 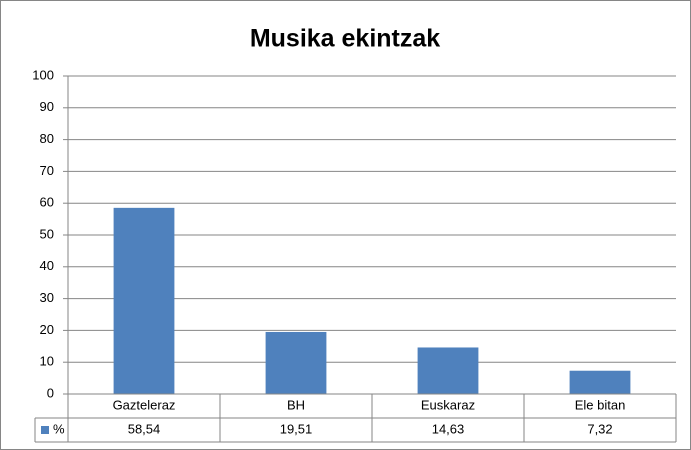 What do you see at coordinates (47, 233) in the screenshot?
I see `y-tick-label: 50` at bounding box center [47, 233].